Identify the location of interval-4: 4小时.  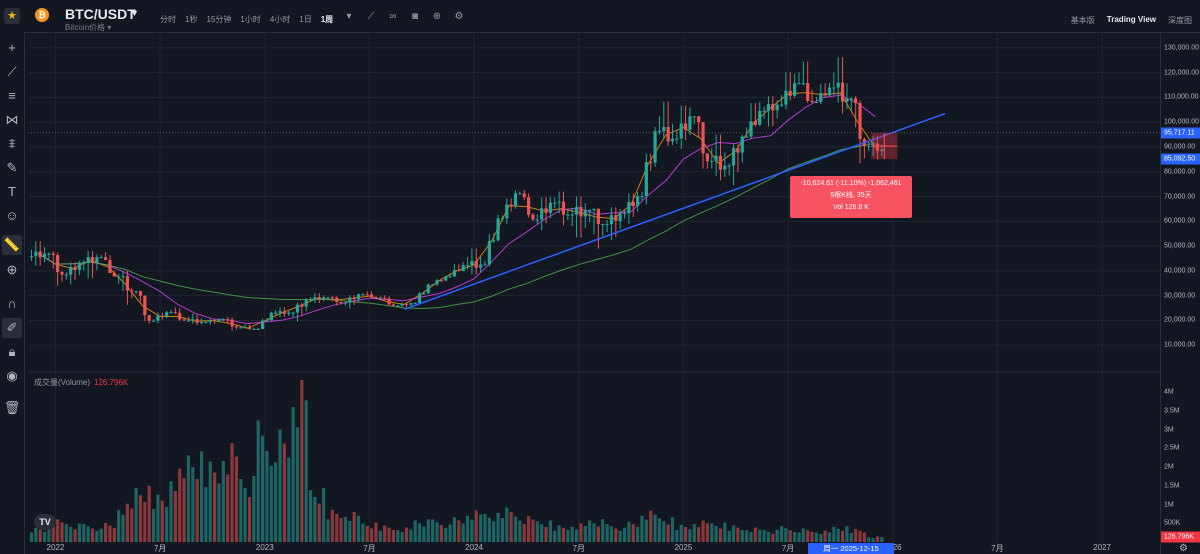
(280, 19).